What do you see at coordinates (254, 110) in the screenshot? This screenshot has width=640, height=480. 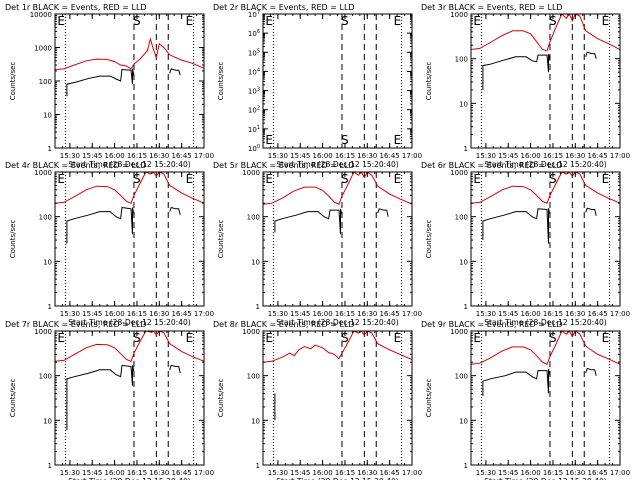 I see `y-tick-label: 10²` at bounding box center [254, 110].